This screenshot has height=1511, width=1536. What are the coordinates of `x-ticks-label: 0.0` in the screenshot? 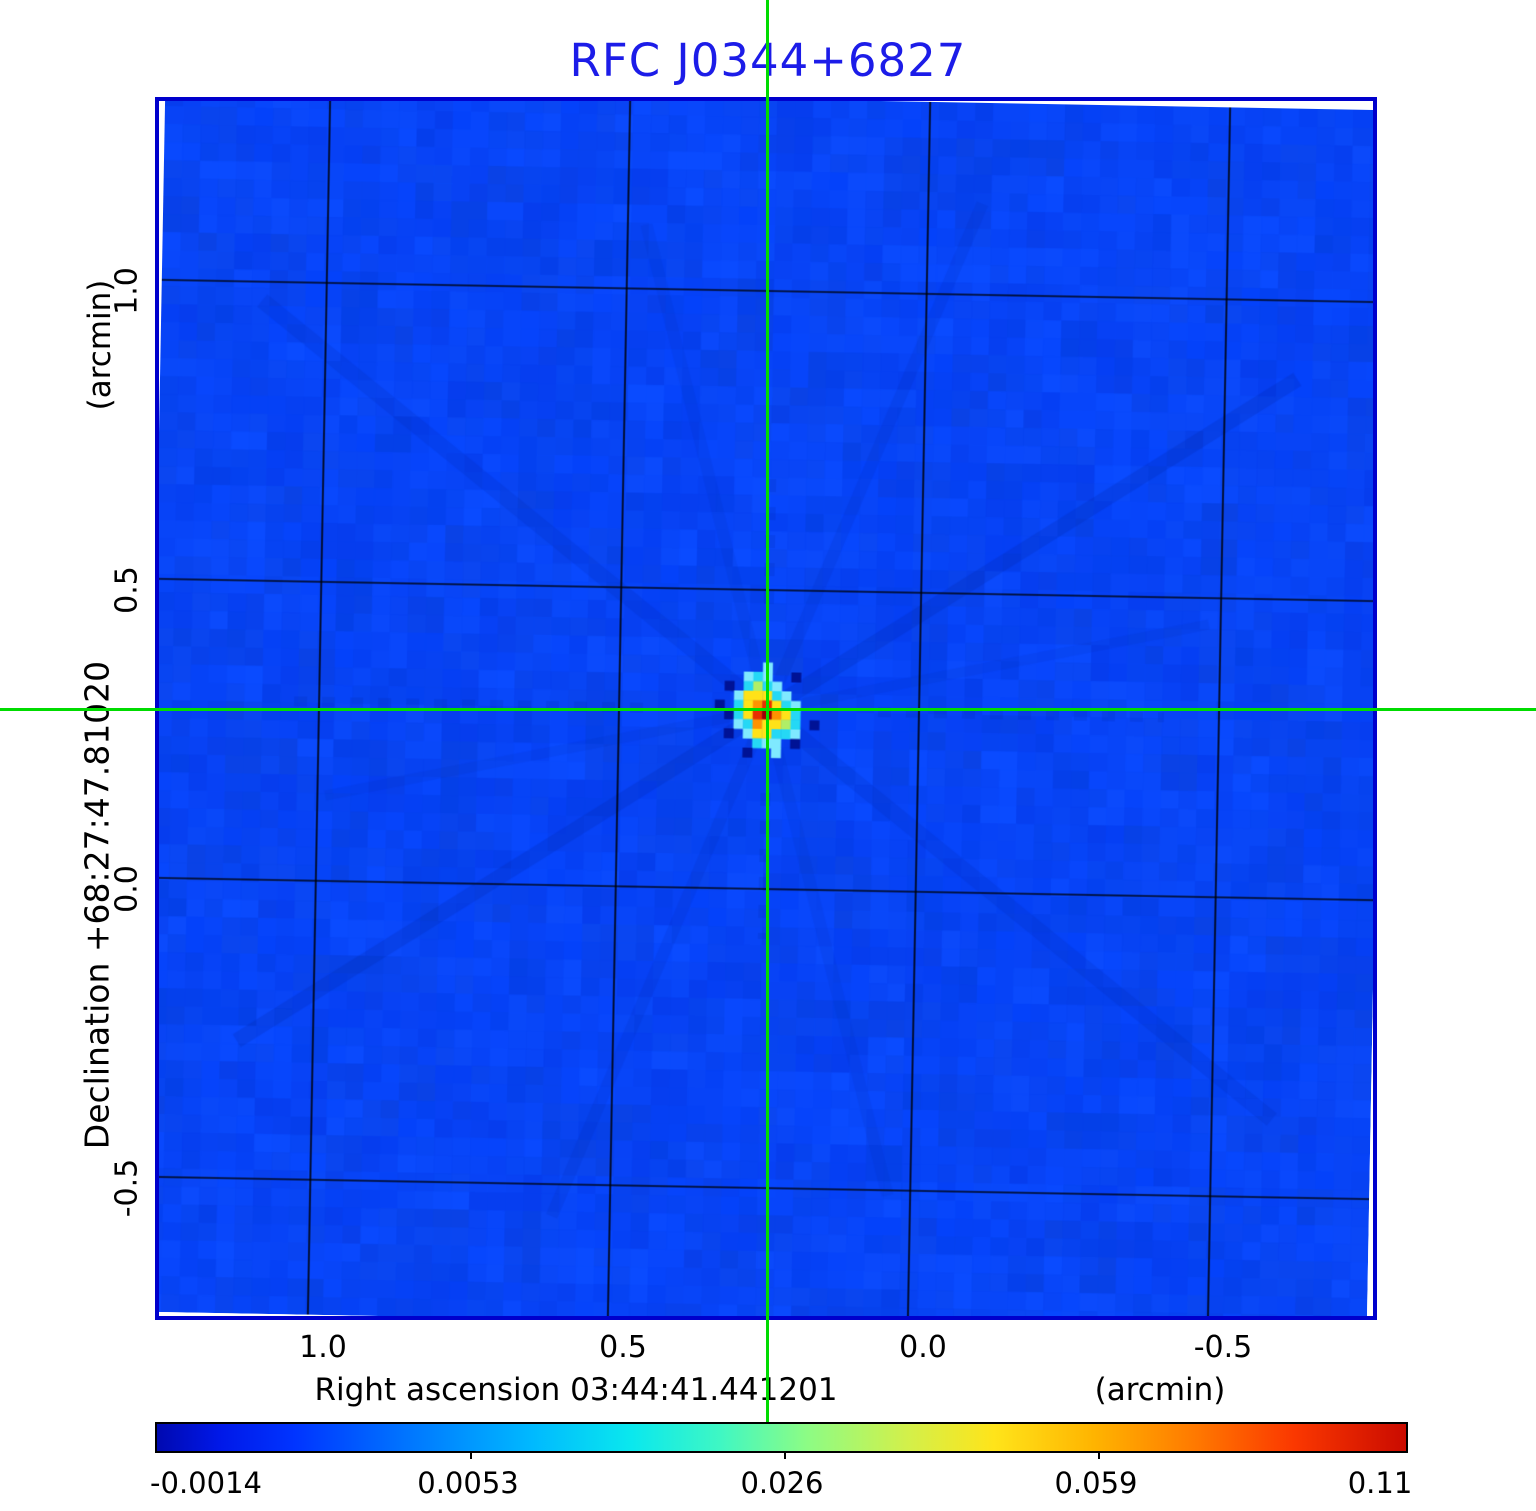 It's located at (923, 1347).